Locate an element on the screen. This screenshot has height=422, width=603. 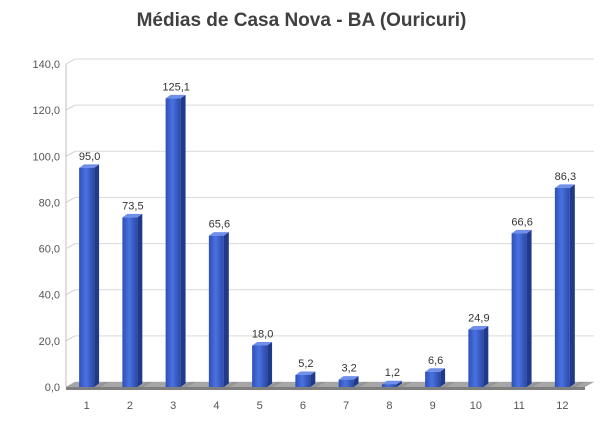
x-tick-label: 7 is located at coordinates (346, 406).